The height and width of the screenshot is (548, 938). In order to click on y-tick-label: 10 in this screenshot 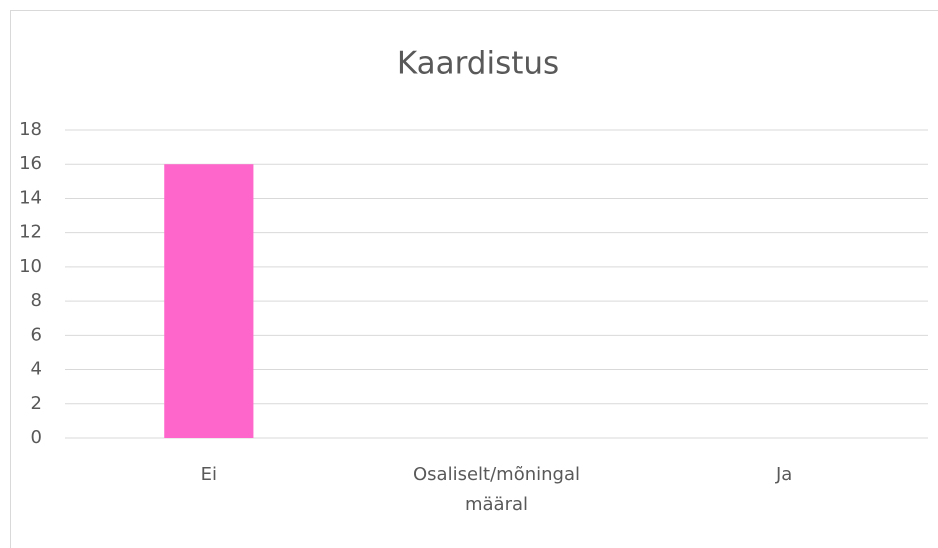, I will do `click(30, 266)`.